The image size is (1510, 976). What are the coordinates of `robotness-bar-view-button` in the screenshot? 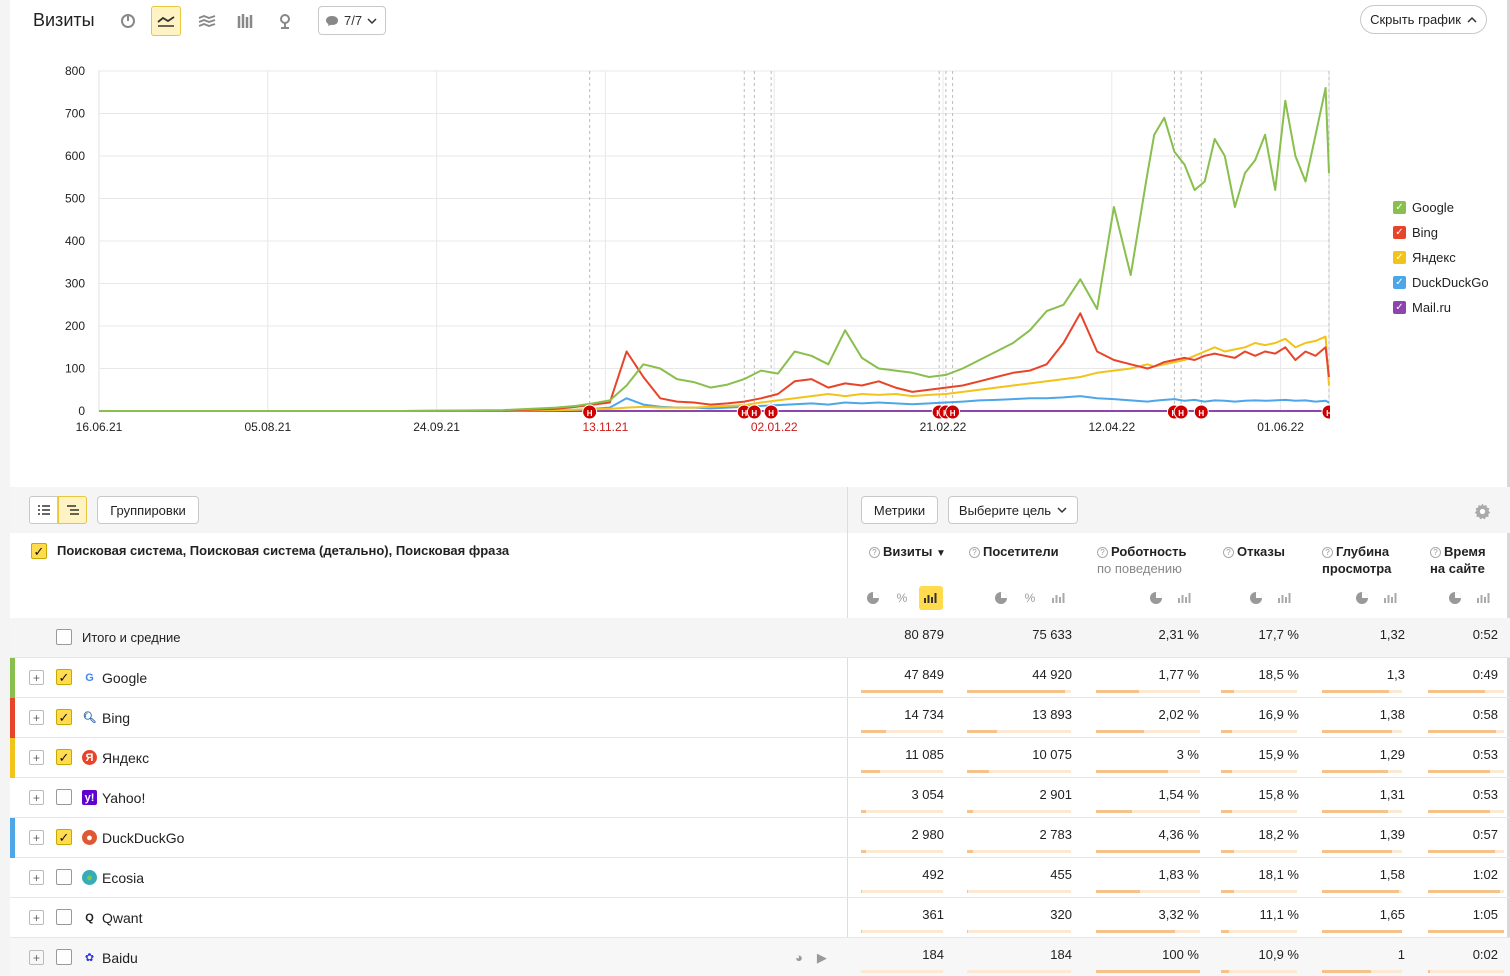 It's located at (1185, 598).